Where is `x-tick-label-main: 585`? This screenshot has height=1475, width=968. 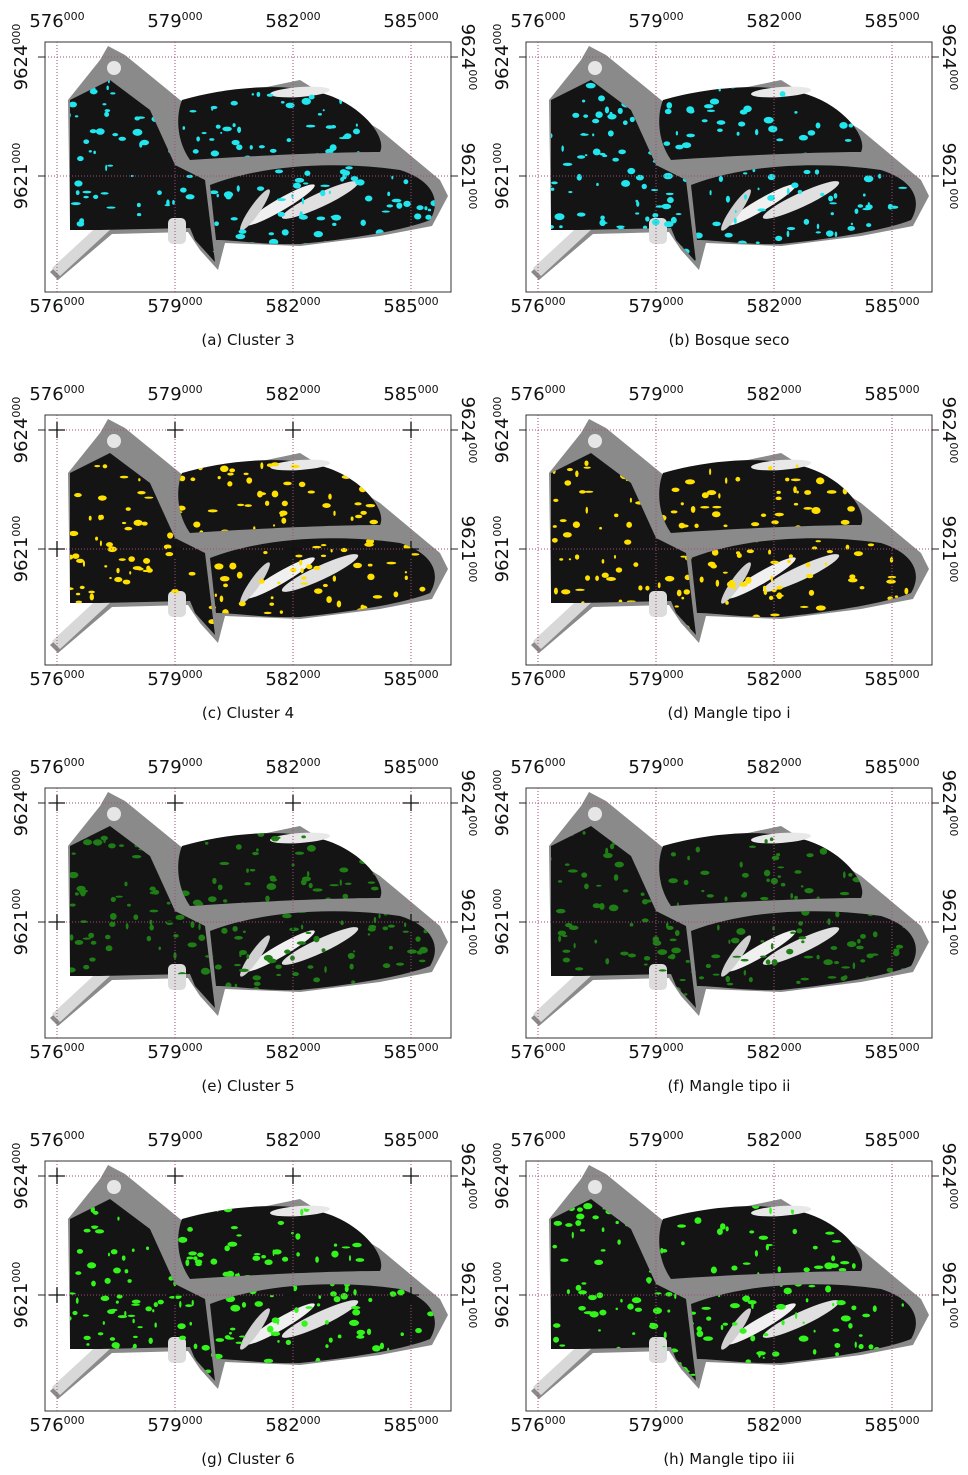
x-tick-label-main: 585 is located at coordinates (881, 1425).